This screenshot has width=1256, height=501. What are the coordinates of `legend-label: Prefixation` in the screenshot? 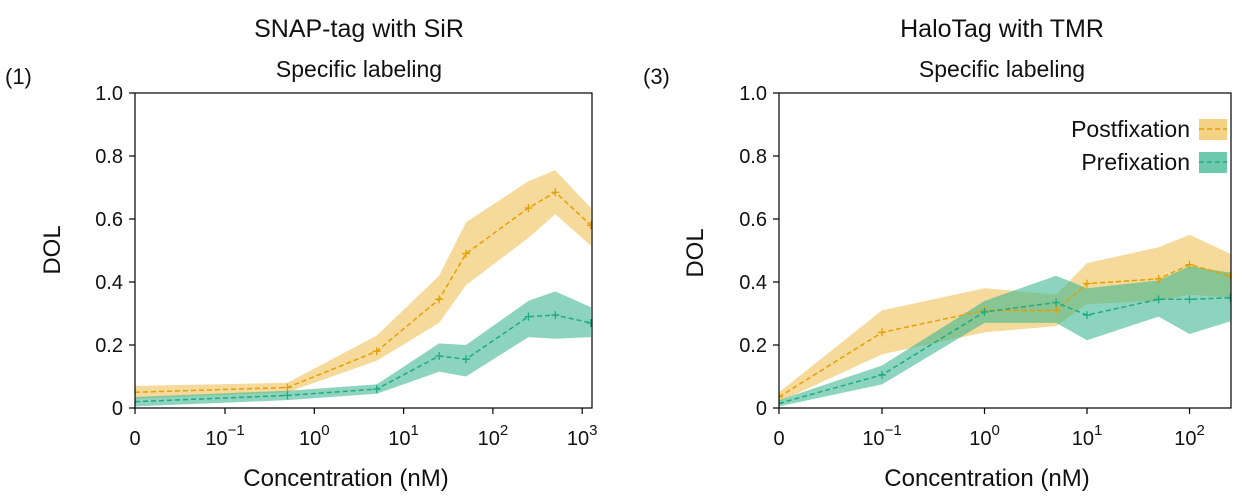 It's located at (1135, 162).